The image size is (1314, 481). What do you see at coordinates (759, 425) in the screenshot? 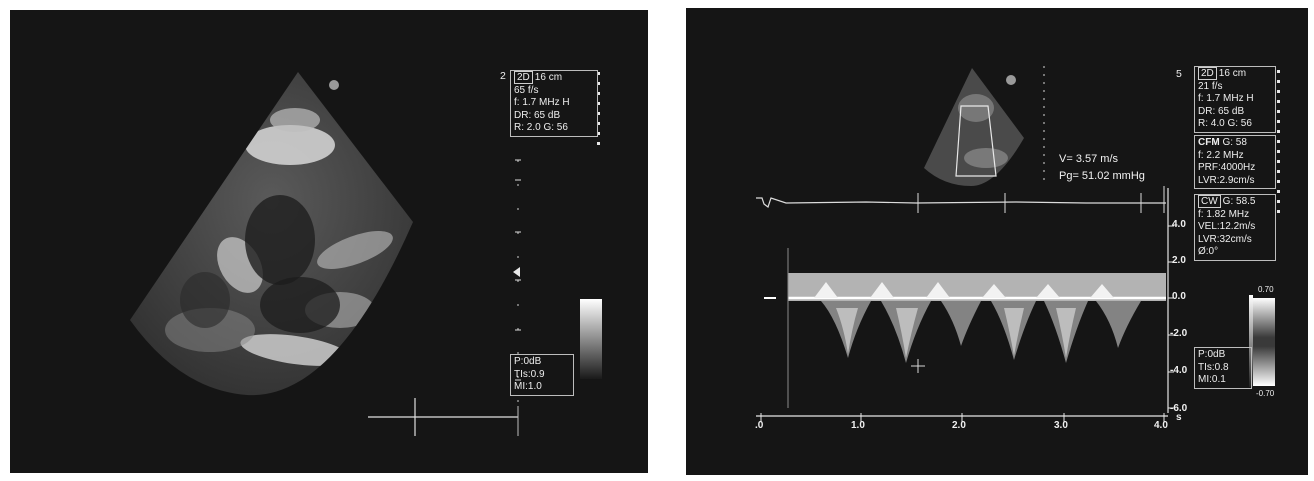
I see `time-tick: .0` at bounding box center [759, 425].